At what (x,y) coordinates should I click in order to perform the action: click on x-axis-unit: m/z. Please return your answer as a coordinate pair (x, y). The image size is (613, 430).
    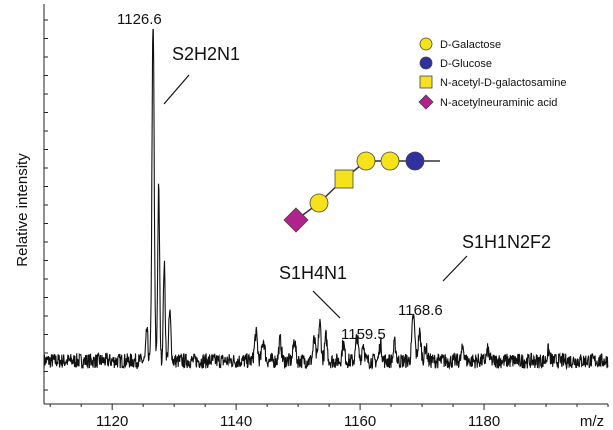
    Looking at the image, I should click on (592, 421).